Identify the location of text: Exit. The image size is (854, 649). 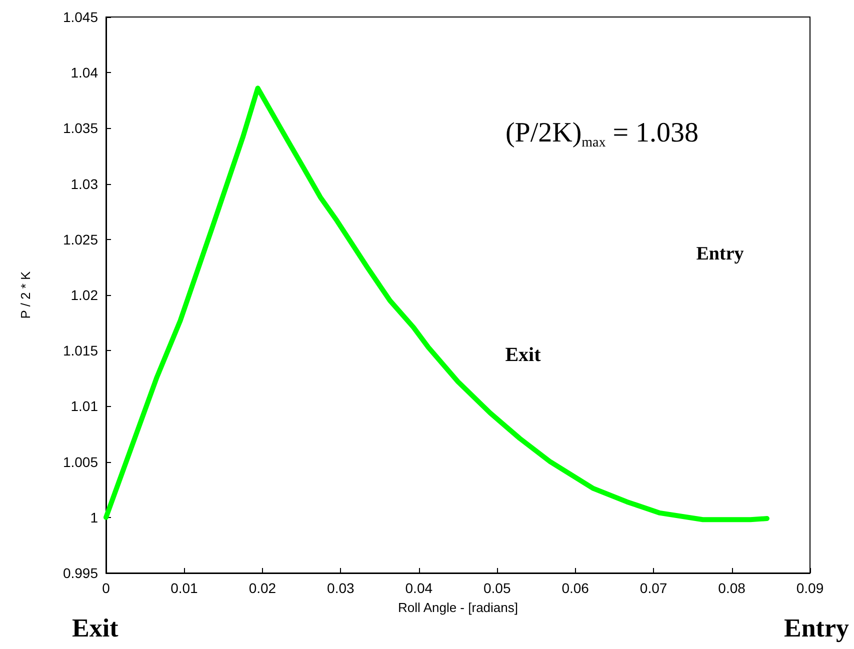
(95, 628).